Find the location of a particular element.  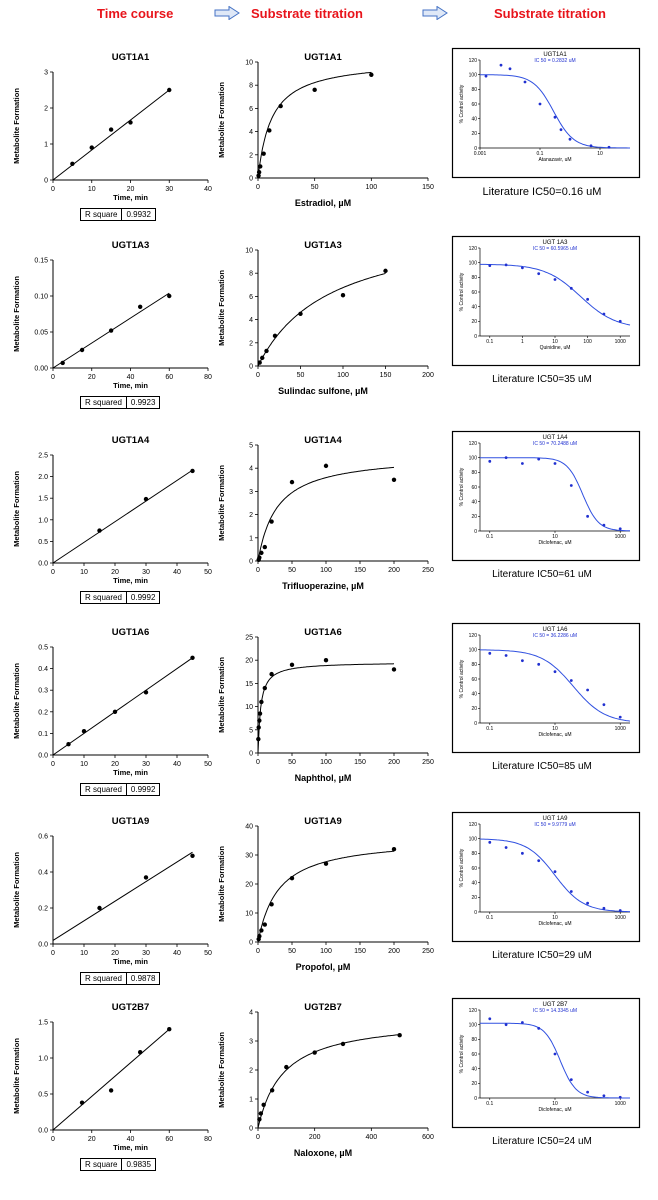

x-tick-label: 1 is located at coordinates (522, 342).